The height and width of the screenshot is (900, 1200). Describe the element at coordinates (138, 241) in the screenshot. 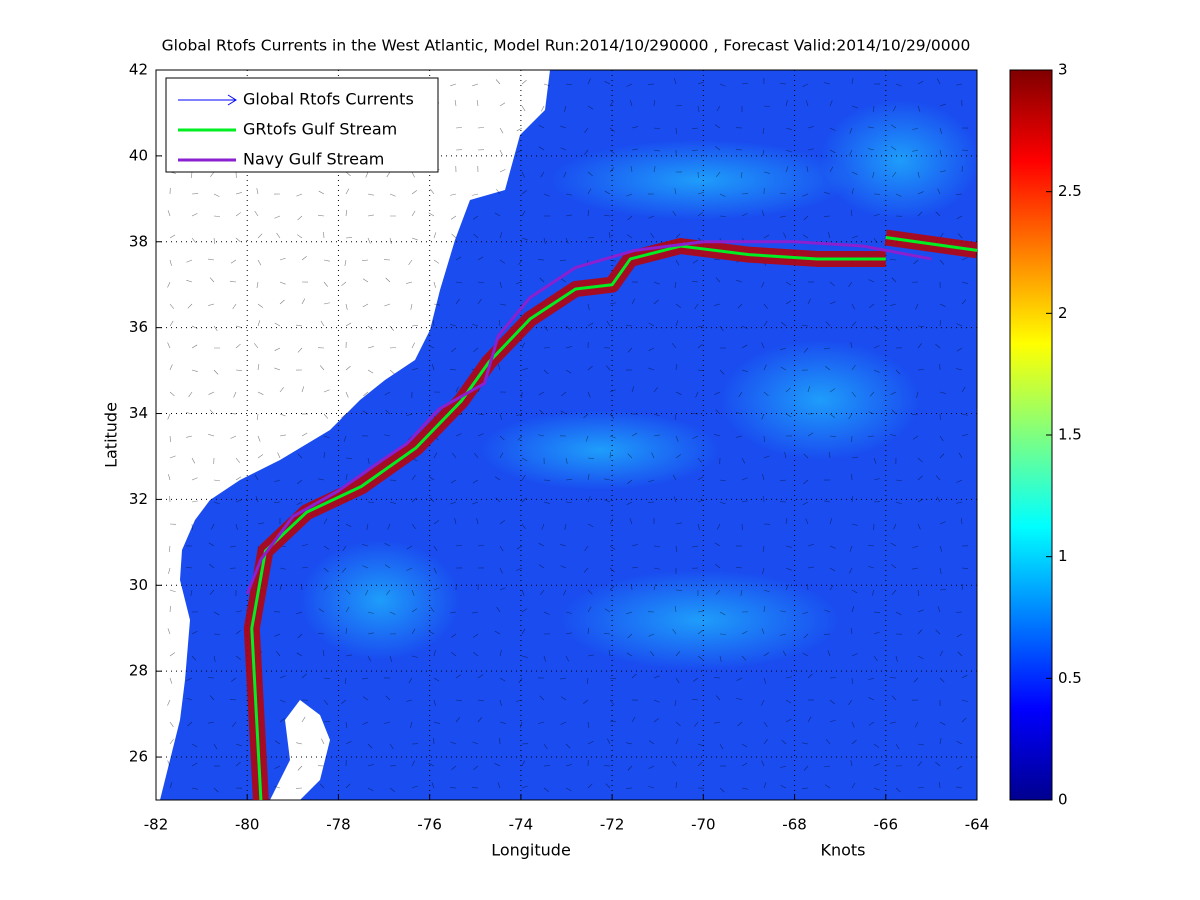

I see `y-tick-label: 38` at that location.